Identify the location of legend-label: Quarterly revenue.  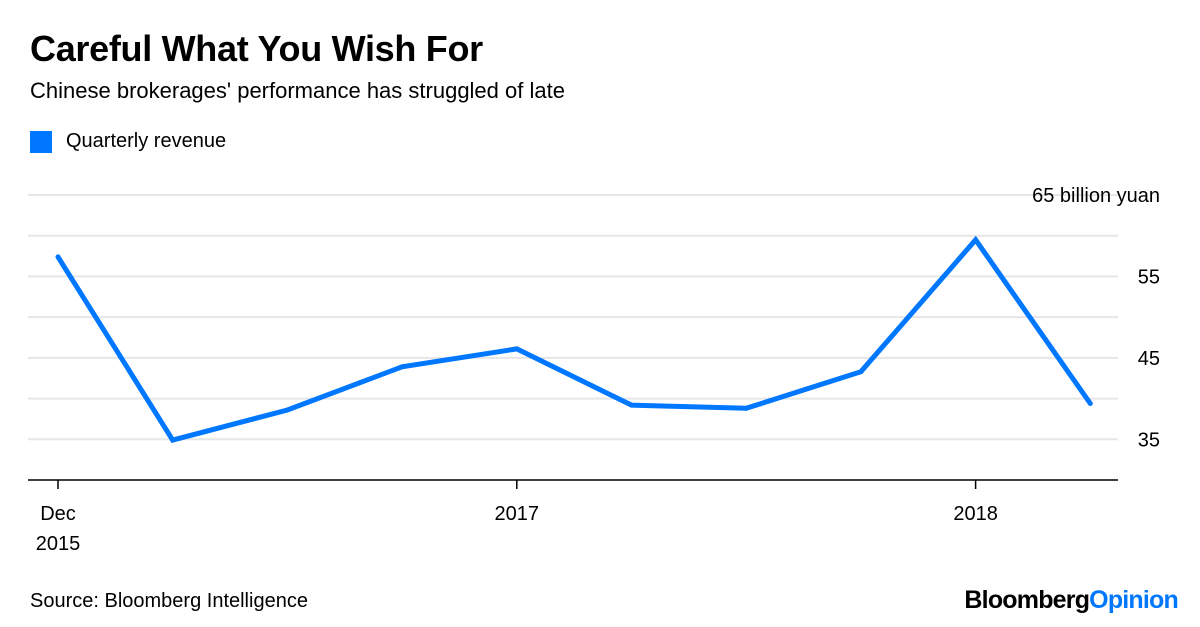
(146, 141).